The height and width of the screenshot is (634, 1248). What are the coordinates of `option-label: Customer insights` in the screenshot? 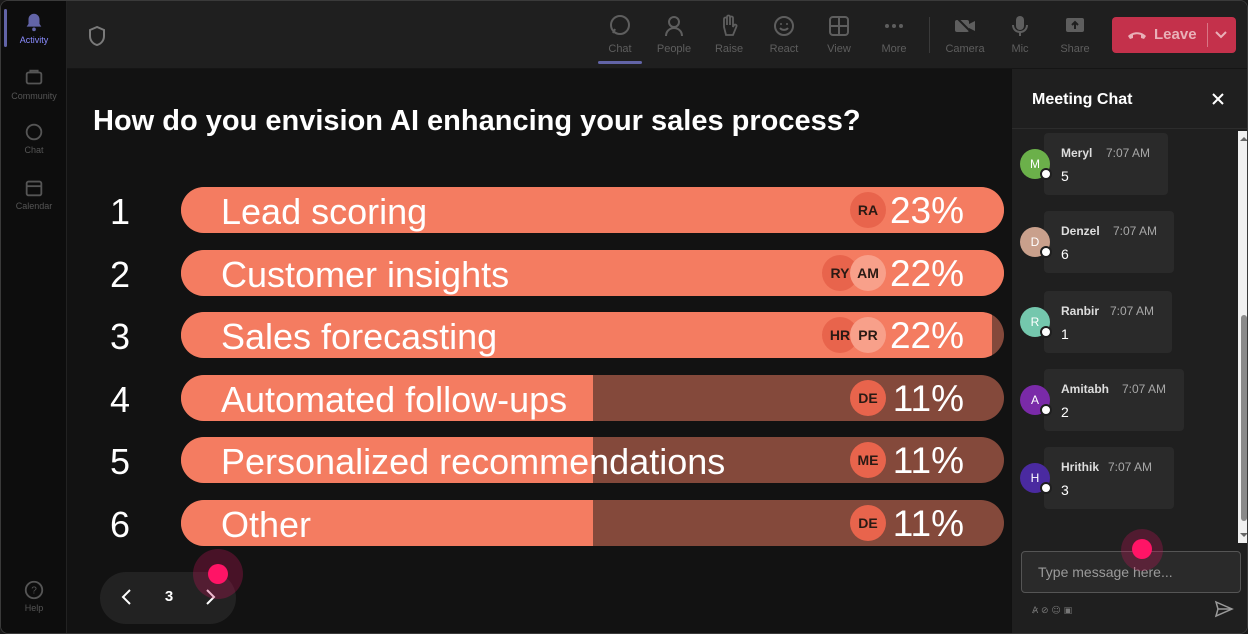 It's located at (365, 274).